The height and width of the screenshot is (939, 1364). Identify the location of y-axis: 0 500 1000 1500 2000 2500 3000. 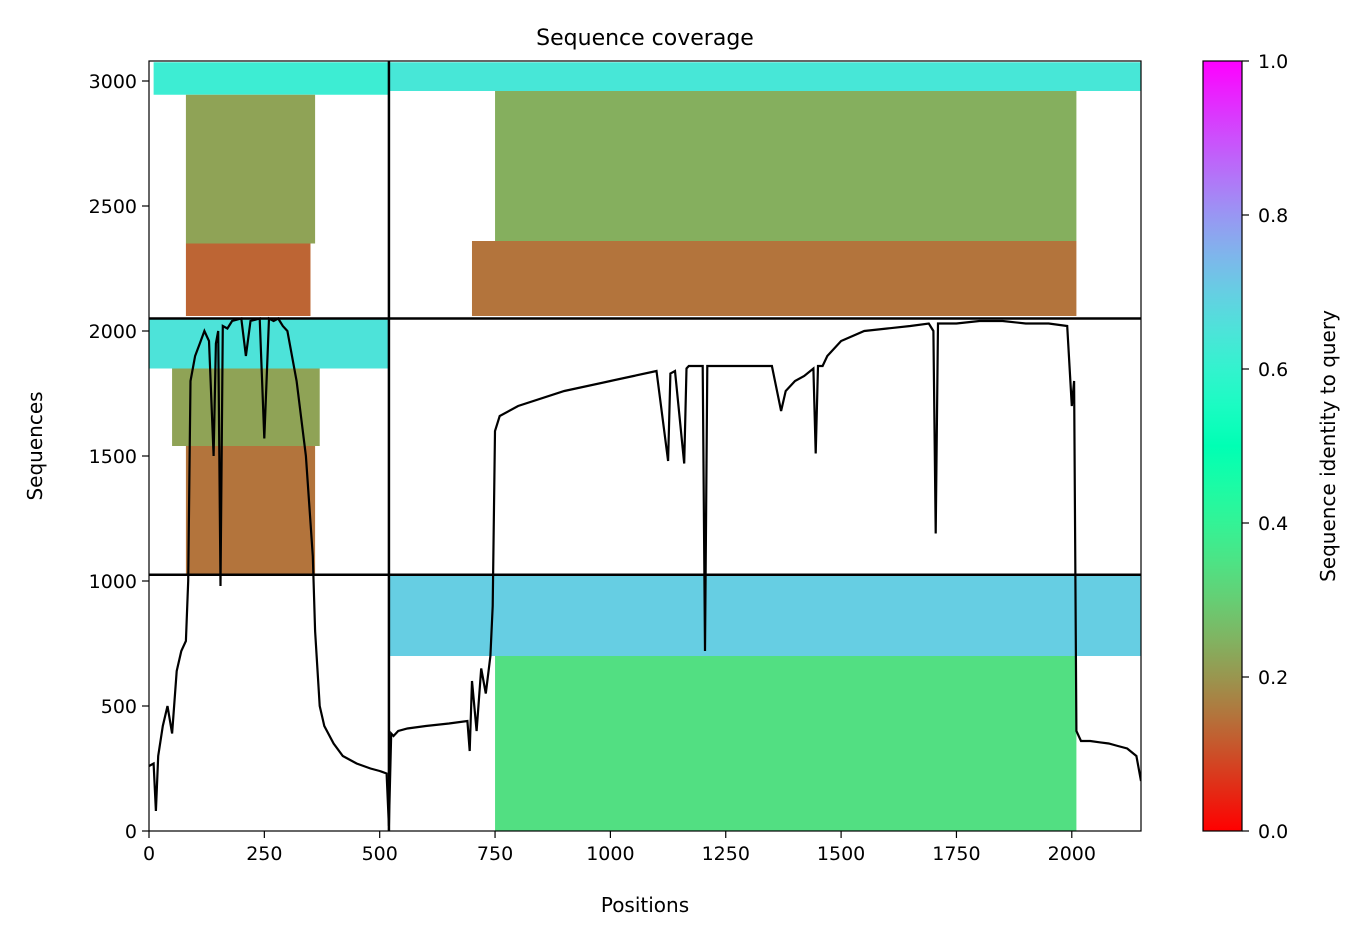
(119, 457).